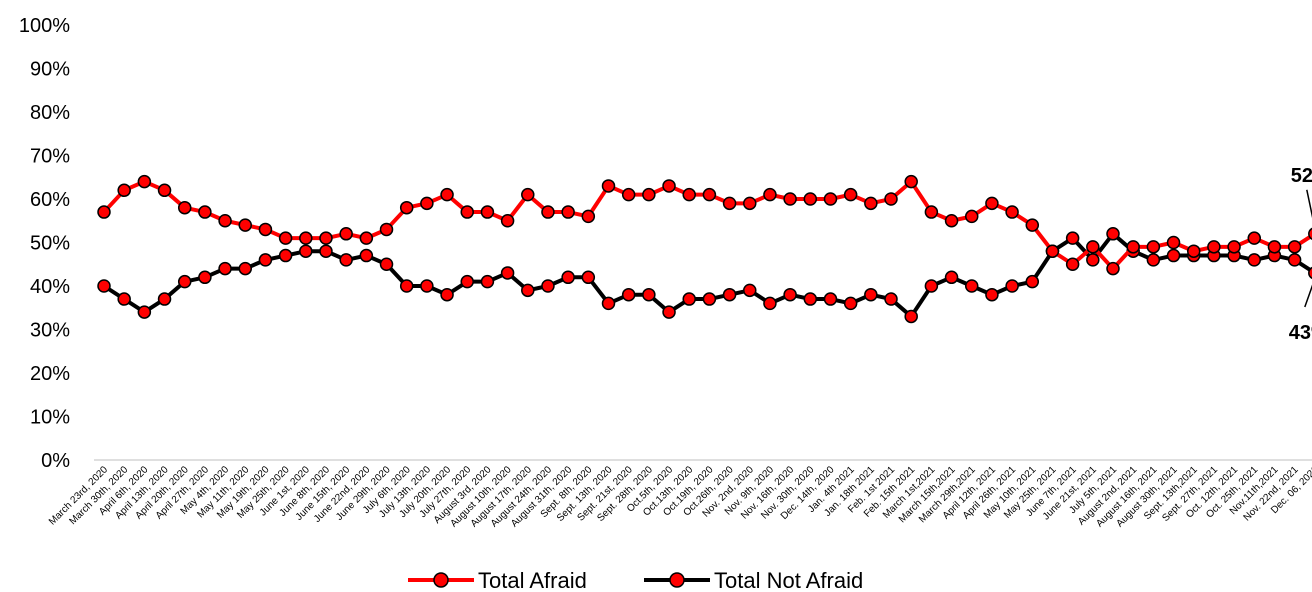  I want to click on legend-item-0: Total Afraid, so click(497, 580).